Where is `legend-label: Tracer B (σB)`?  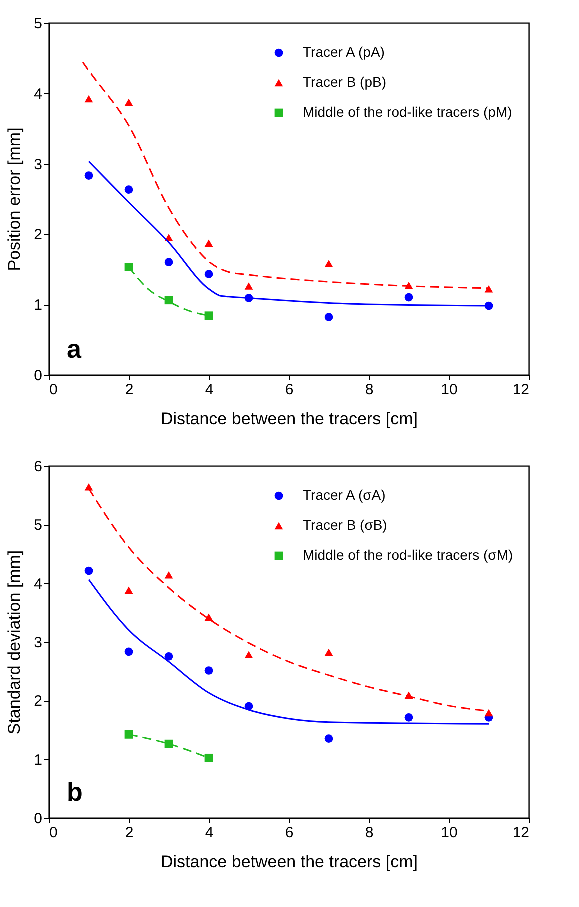
legend-label: Tracer B (σB) is located at coordinates (345, 525).